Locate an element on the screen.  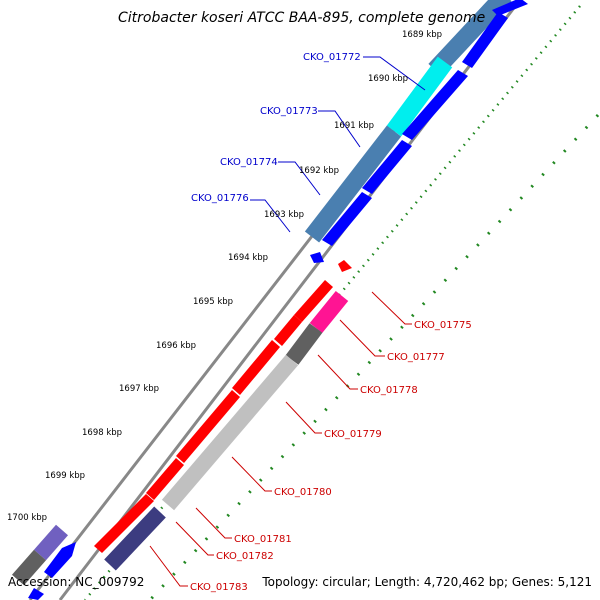
purple-block is located at coordinates (51, 542).